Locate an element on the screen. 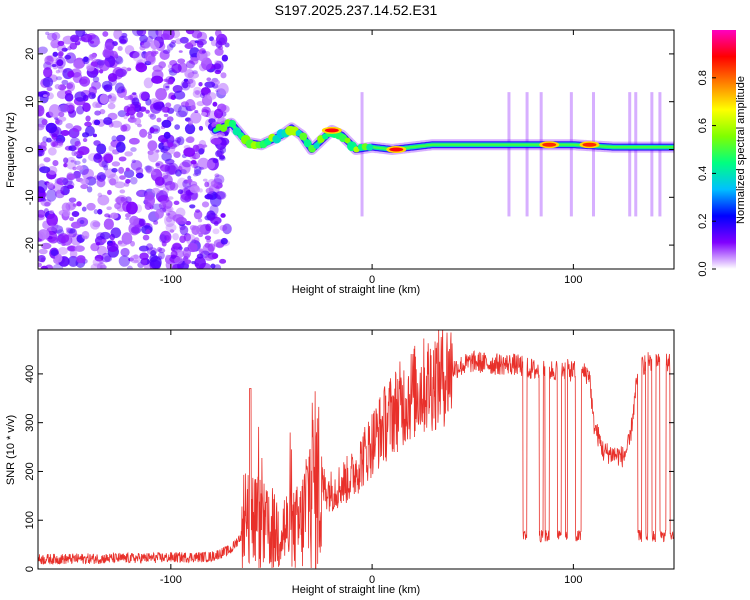 Image resolution: width=750 pixels, height=600 pixels. figure-title: S197.2025.237.14.52.E31 is located at coordinates (356, 10).